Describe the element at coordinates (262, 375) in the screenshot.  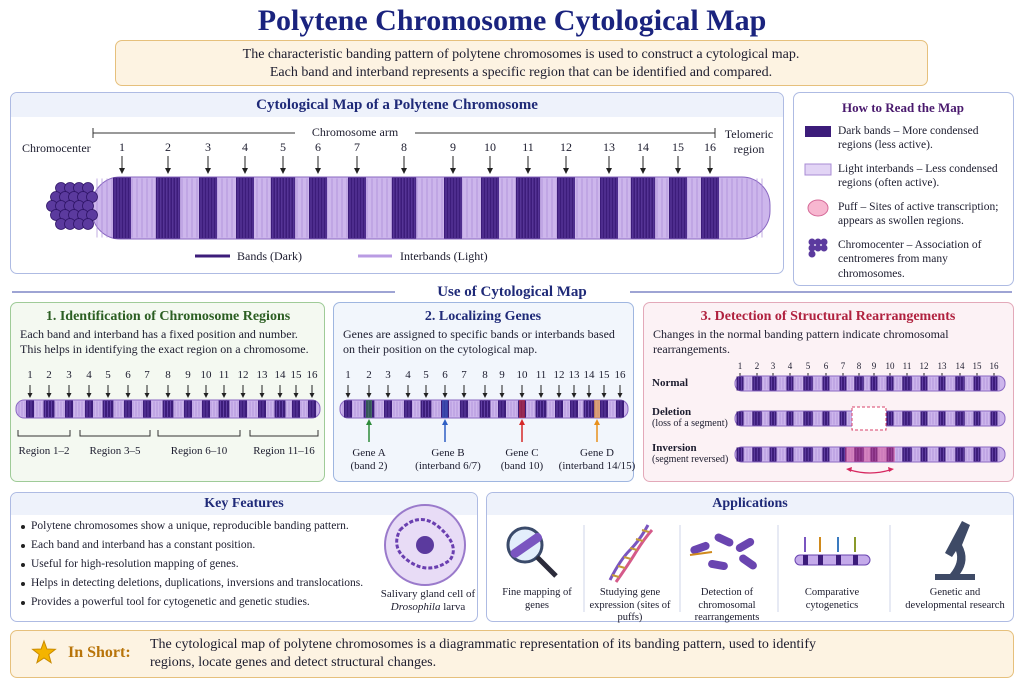
I see `band-number: 13` at that location.